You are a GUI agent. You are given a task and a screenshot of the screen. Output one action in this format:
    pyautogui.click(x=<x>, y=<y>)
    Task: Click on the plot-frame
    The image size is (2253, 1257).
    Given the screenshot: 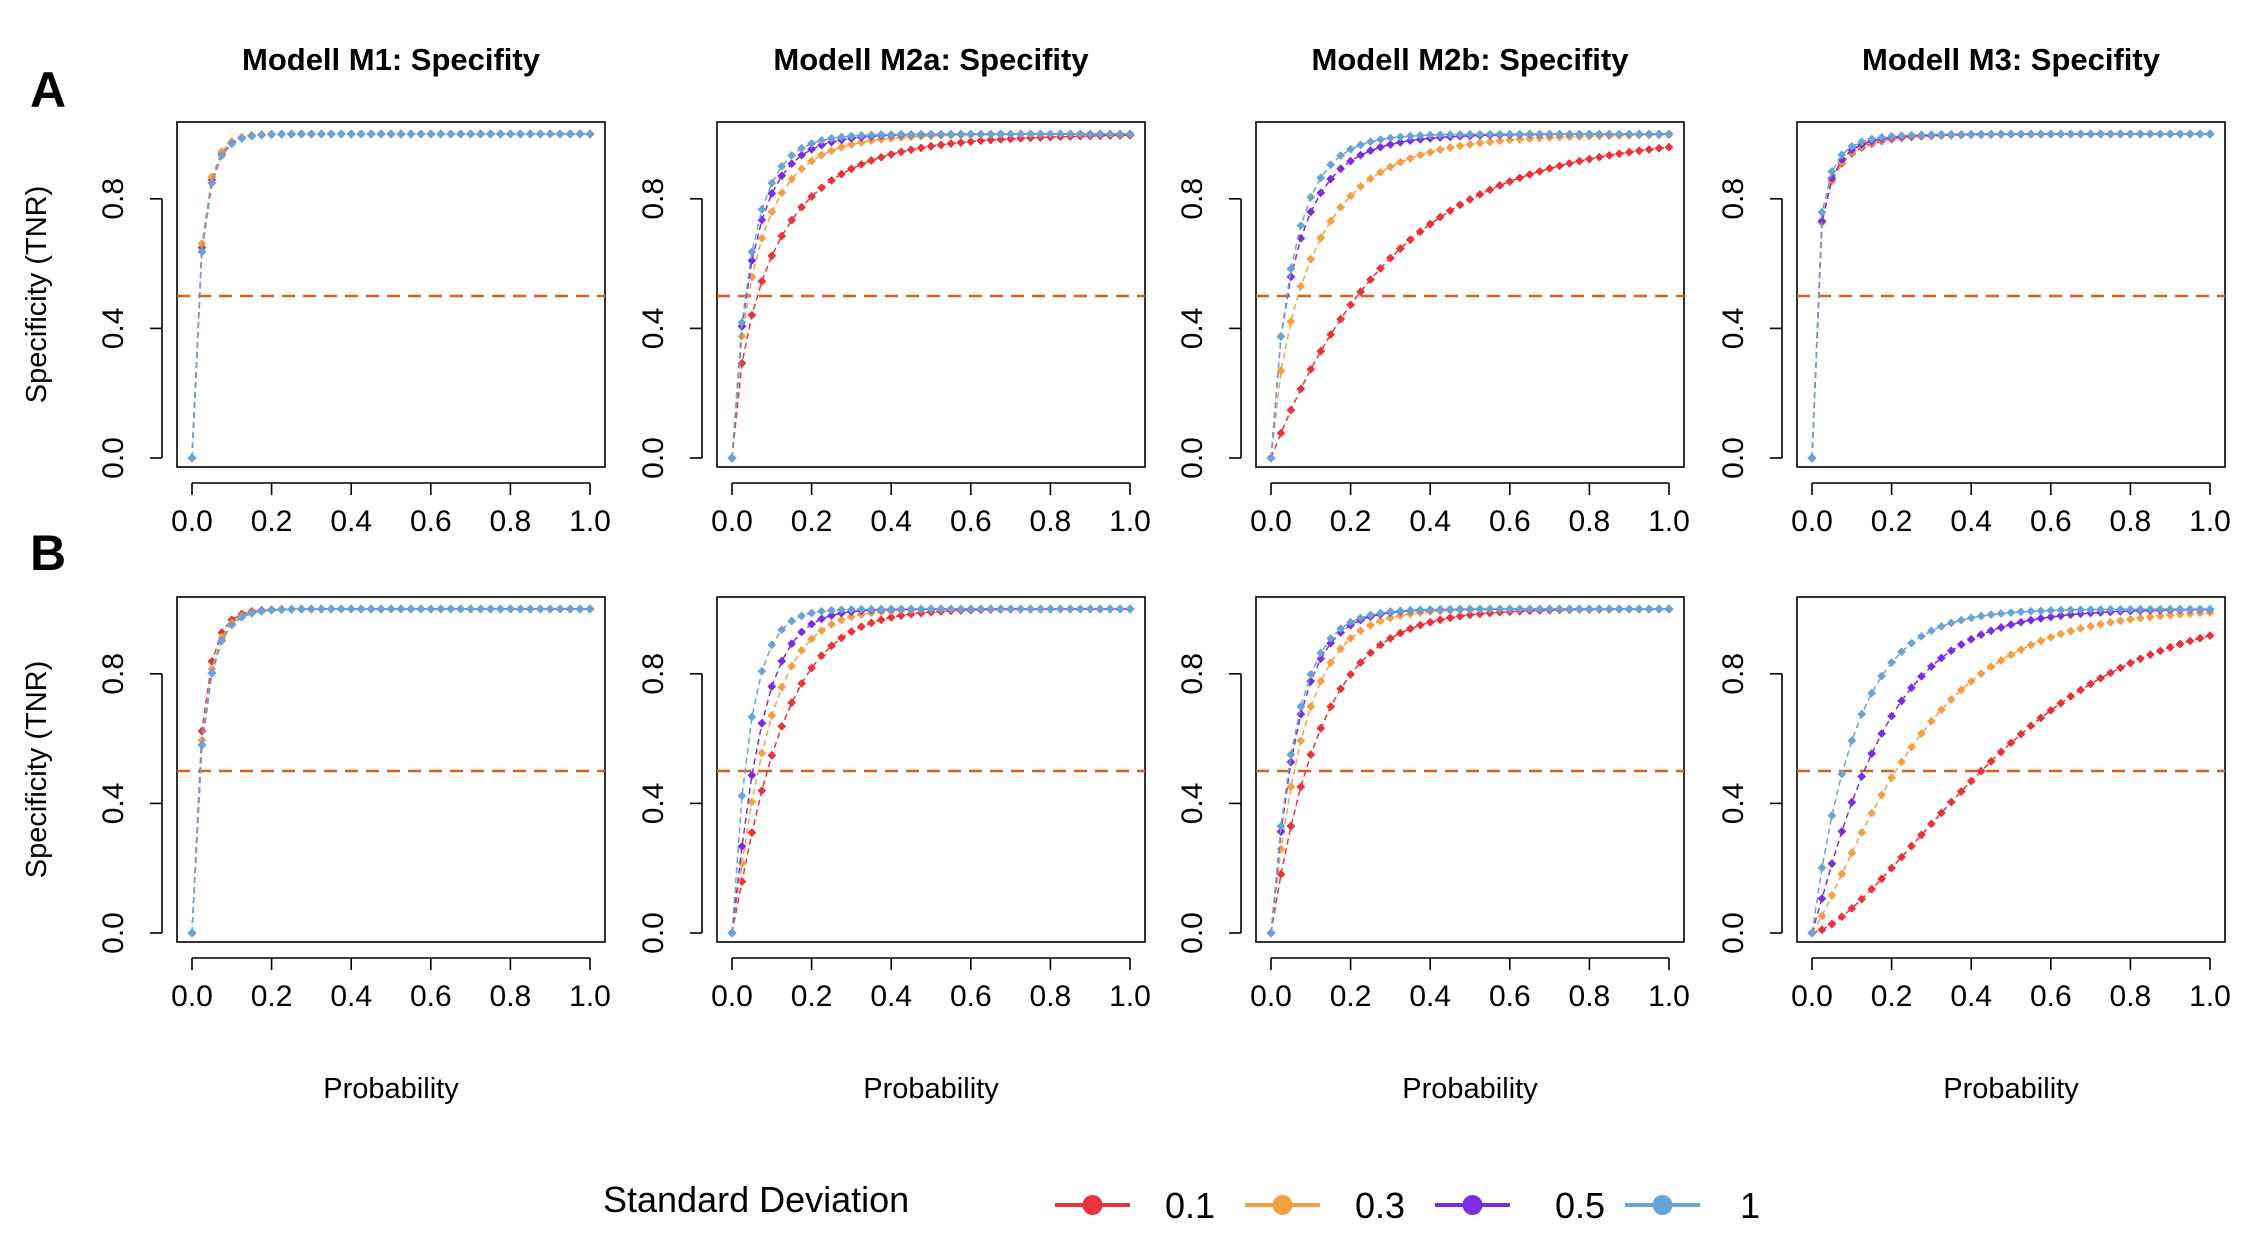 What is the action you would take?
    pyautogui.click(x=391, y=294)
    